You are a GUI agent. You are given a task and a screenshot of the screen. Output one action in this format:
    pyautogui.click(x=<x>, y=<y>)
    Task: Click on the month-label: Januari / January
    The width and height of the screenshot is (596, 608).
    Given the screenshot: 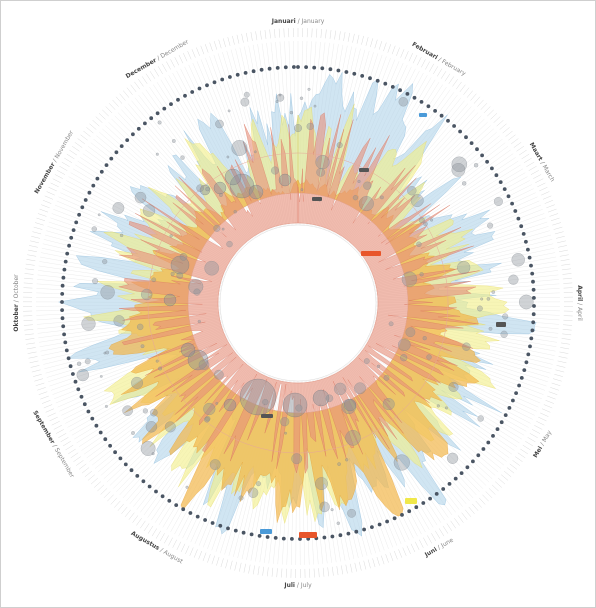 What is the action you would take?
    pyautogui.click(x=298, y=21)
    